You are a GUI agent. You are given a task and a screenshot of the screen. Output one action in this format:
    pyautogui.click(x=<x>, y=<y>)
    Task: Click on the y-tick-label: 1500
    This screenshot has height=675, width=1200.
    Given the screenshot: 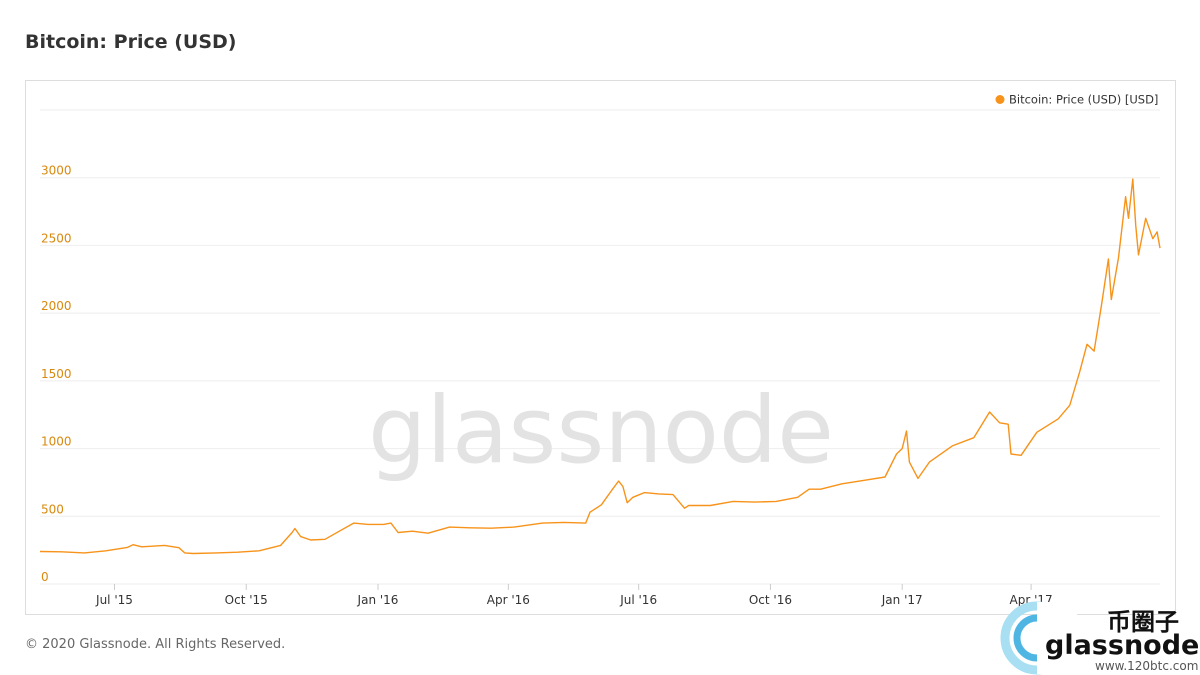 What is the action you would take?
    pyautogui.click(x=56, y=374)
    